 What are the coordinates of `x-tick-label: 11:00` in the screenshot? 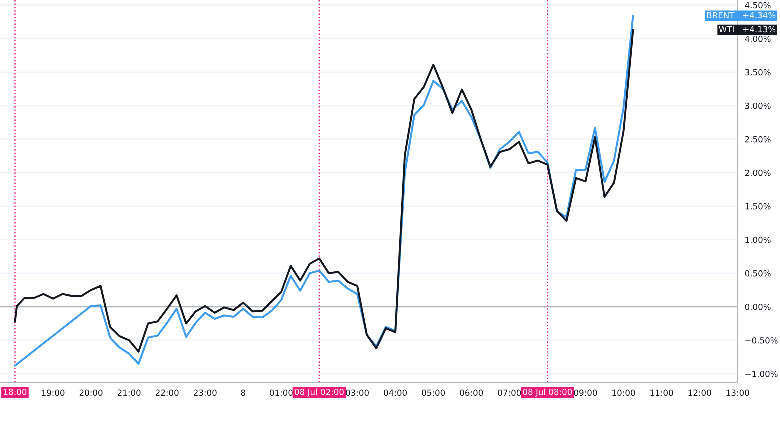 It's located at (662, 393).